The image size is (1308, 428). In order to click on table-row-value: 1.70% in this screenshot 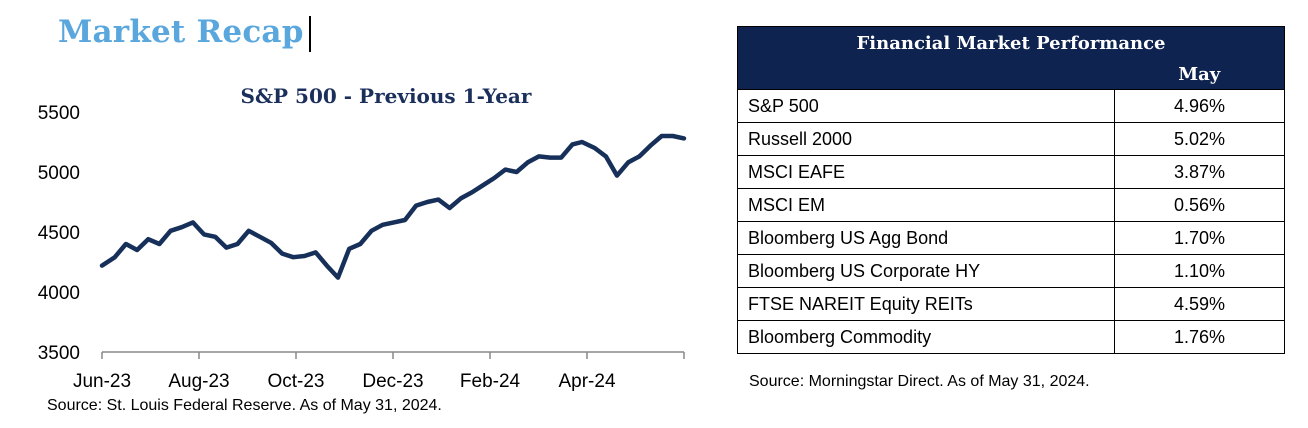, I will do `click(1199, 238)`.